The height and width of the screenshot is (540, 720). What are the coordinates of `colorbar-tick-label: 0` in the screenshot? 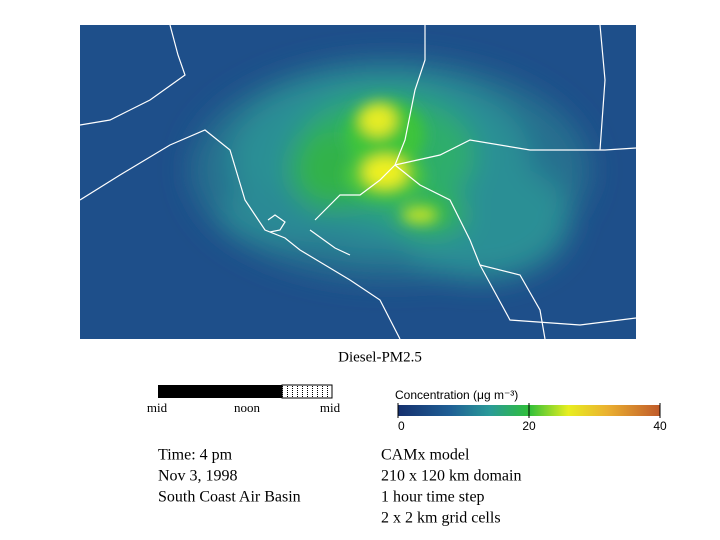 It's located at (401, 426).